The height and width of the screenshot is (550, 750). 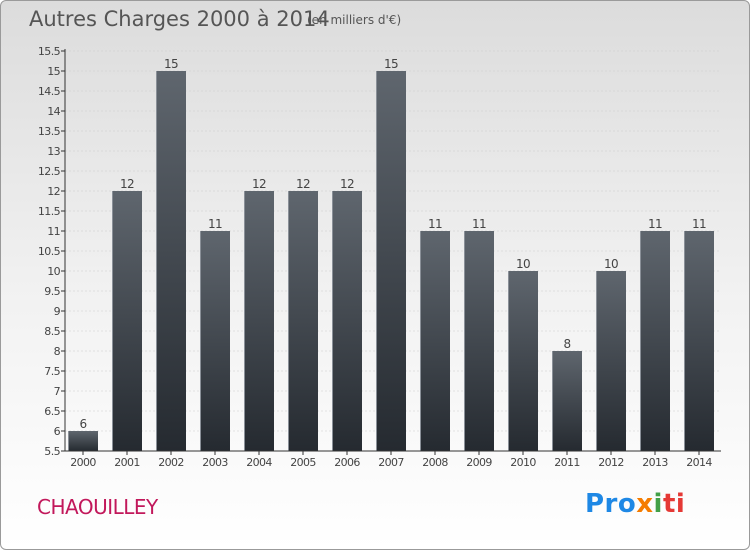 I want to click on x-tick-label: 2014, so click(x=699, y=462).